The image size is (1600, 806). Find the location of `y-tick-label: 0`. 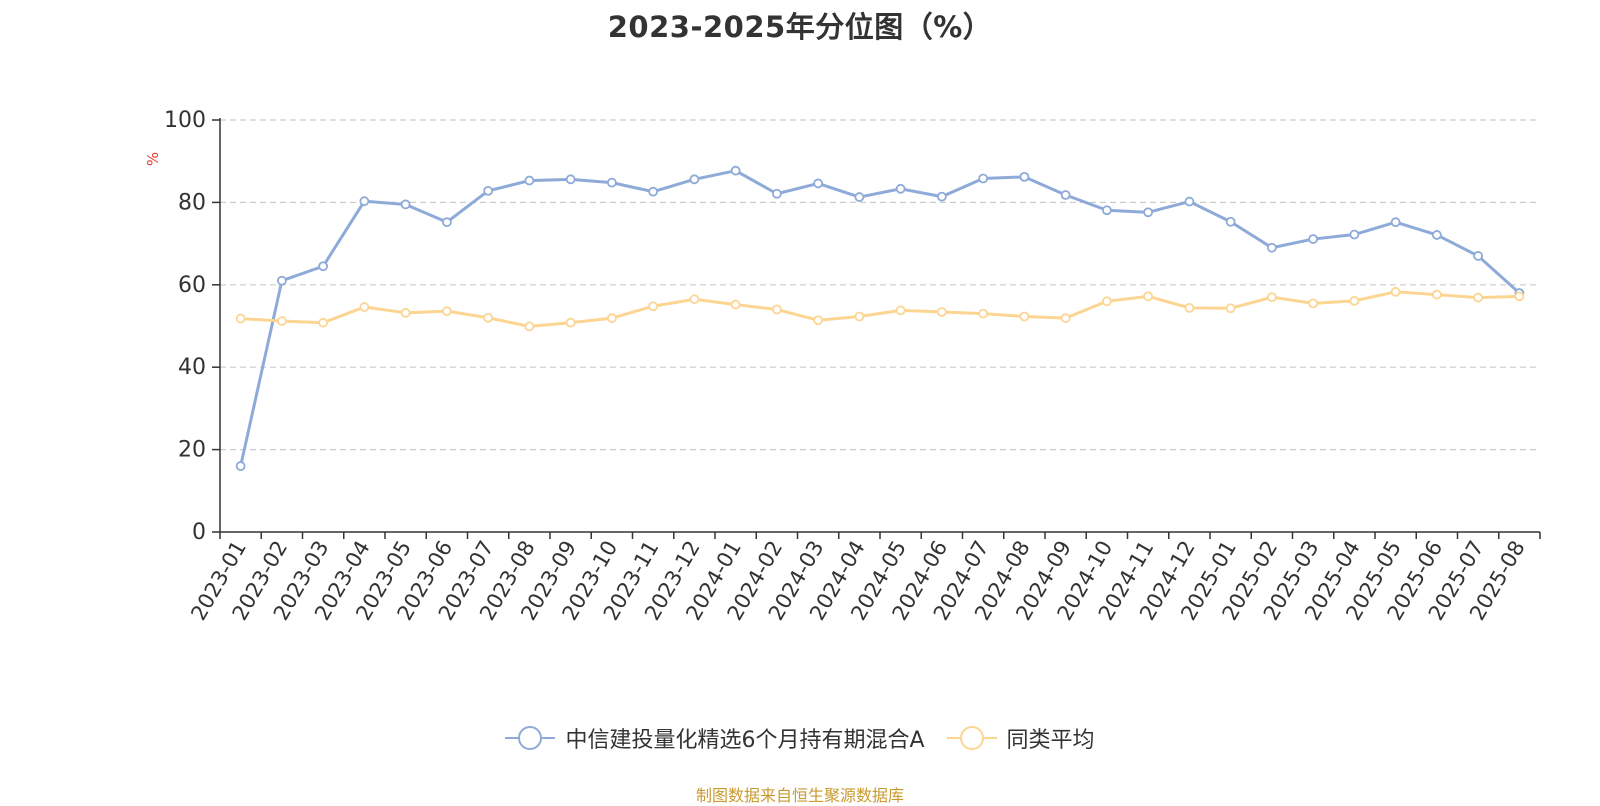

y-tick-label: 0 is located at coordinates (199, 532).